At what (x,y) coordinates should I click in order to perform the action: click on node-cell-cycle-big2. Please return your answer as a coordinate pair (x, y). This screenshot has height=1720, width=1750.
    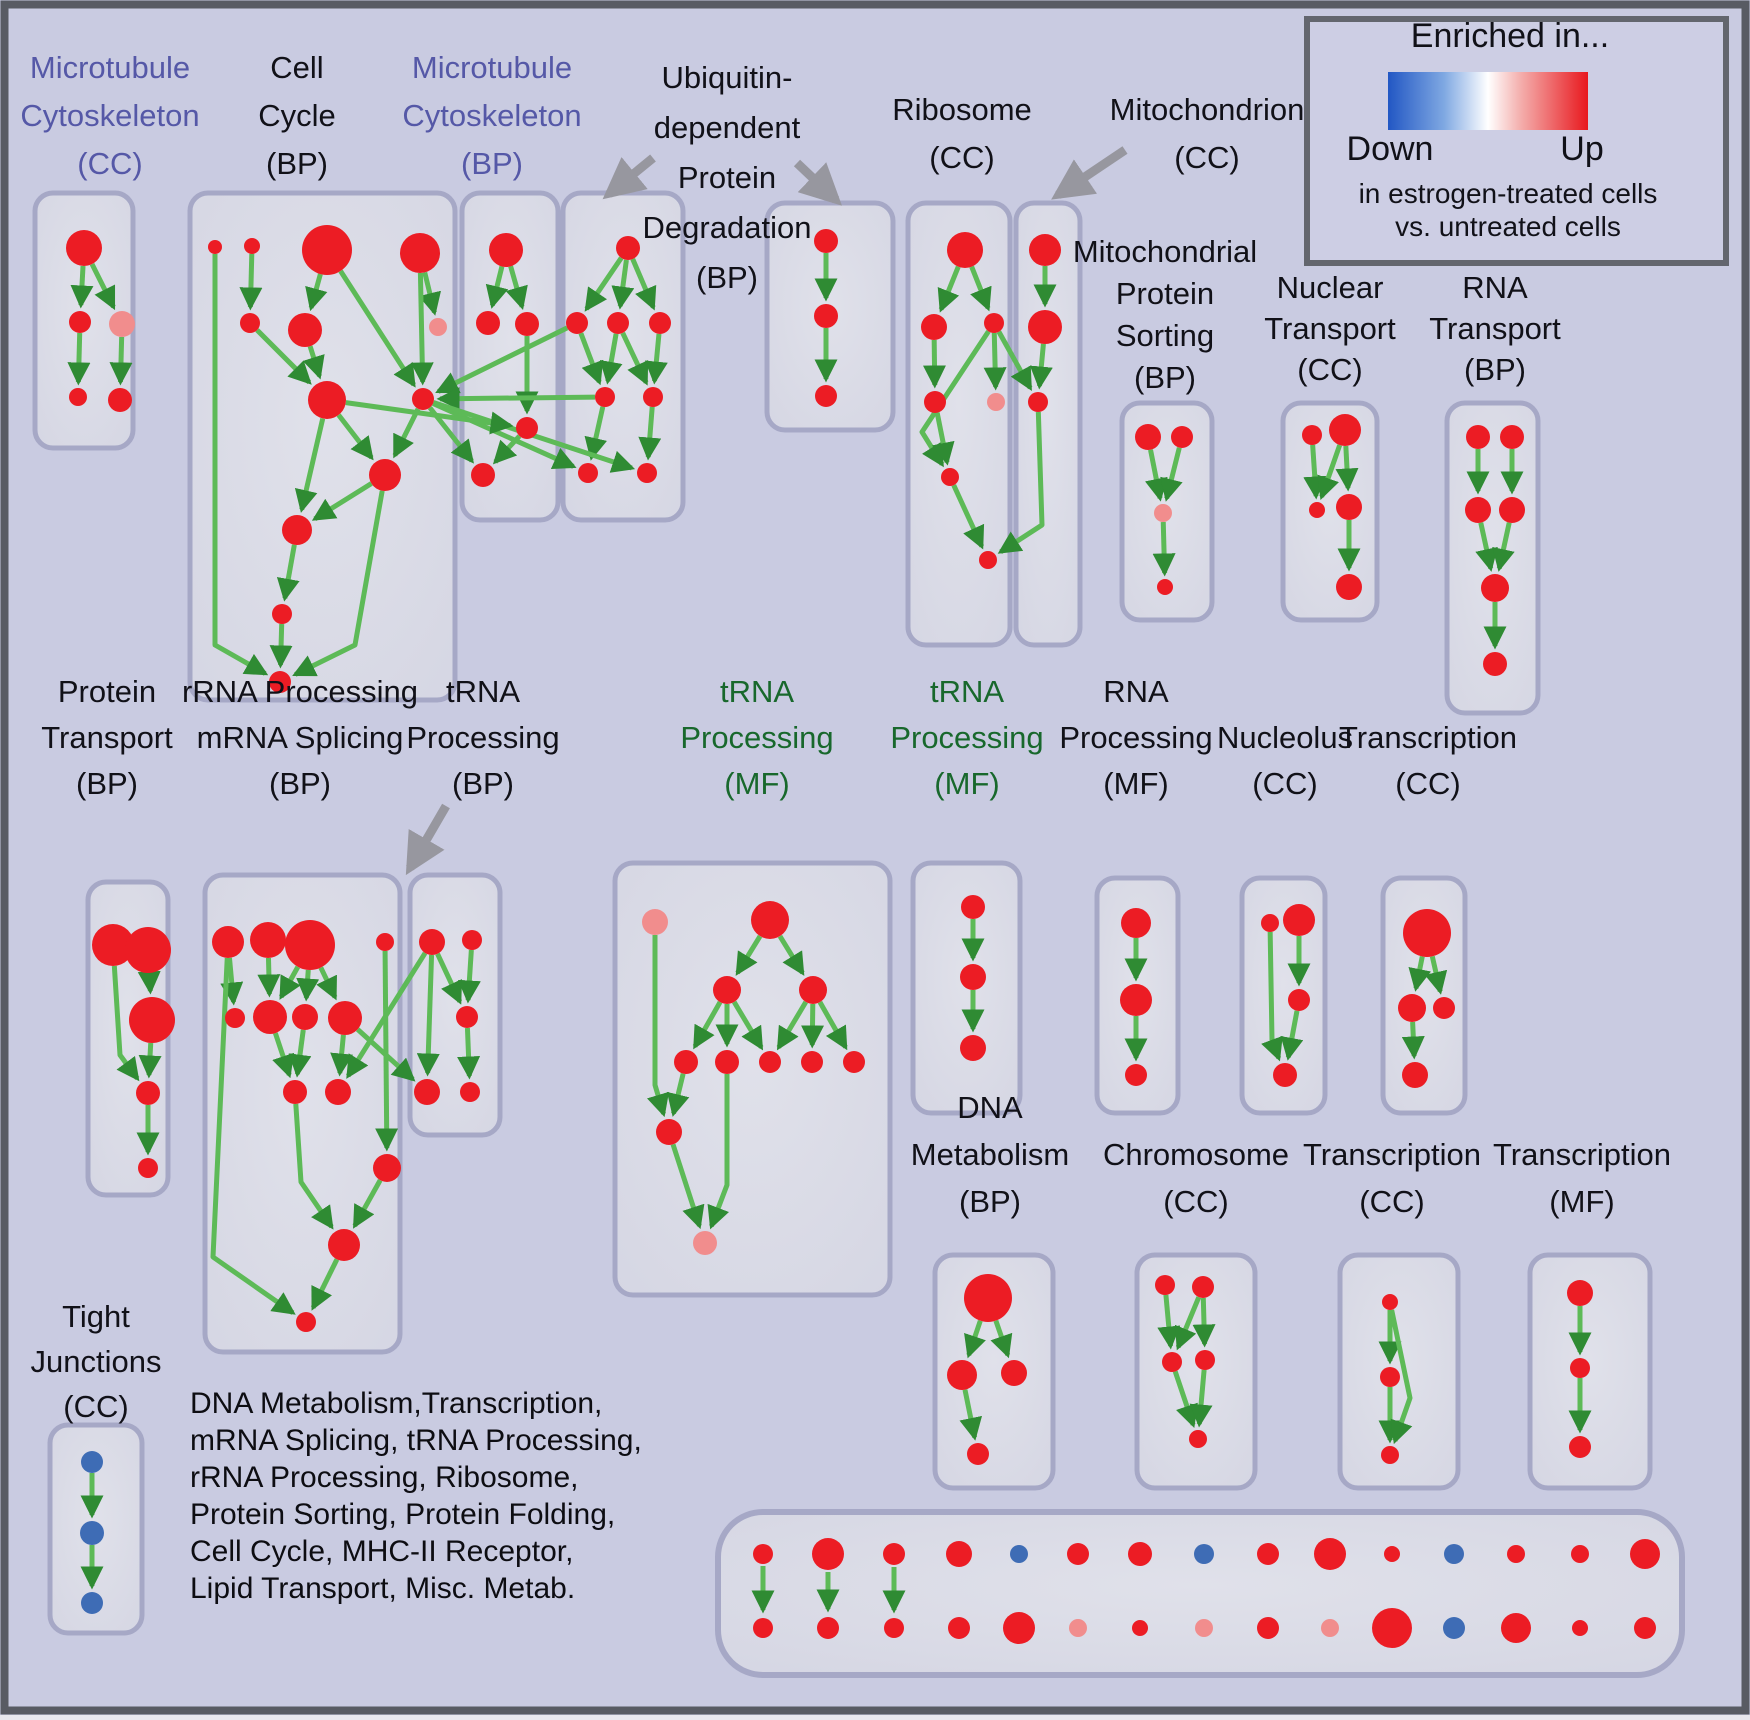
    Looking at the image, I should click on (327, 400).